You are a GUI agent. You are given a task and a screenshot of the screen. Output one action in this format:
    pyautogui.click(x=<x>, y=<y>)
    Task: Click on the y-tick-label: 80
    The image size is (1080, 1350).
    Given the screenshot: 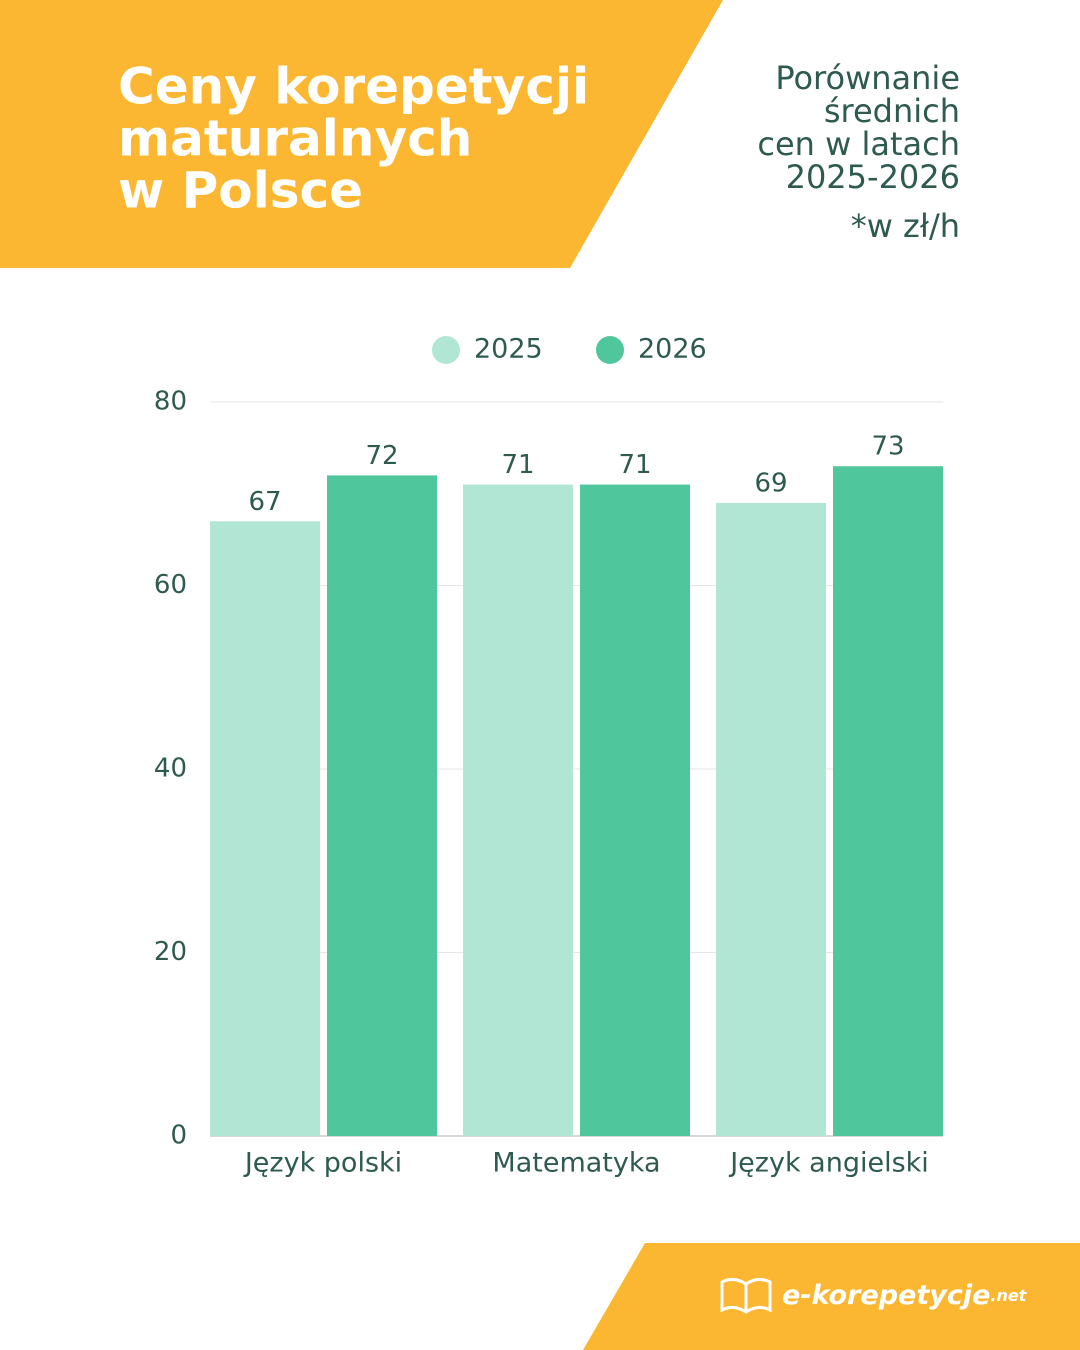 What is the action you would take?
    pyautogui.click(x=170, y=402)
    